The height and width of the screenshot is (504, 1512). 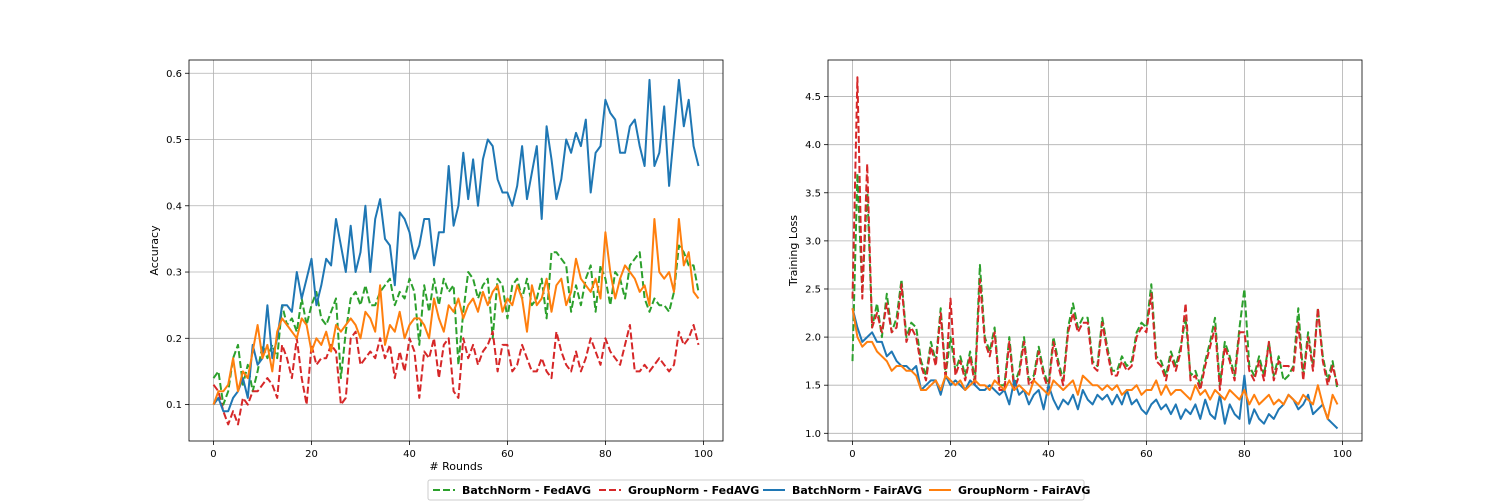 What do you see at coordinates (456, 375) in the screenshot?
I see `series-line-groupnorm-fedavg` at bounding box center [456, 375].